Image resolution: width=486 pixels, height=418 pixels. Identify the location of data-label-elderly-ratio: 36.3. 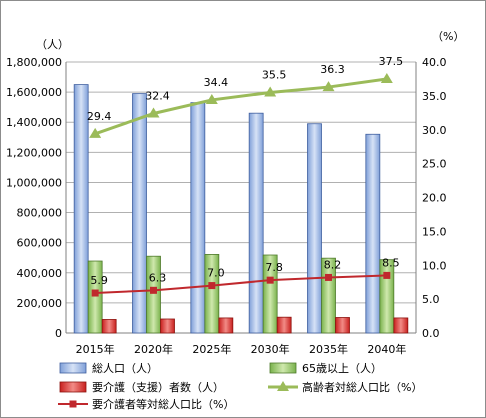
(332, 69).